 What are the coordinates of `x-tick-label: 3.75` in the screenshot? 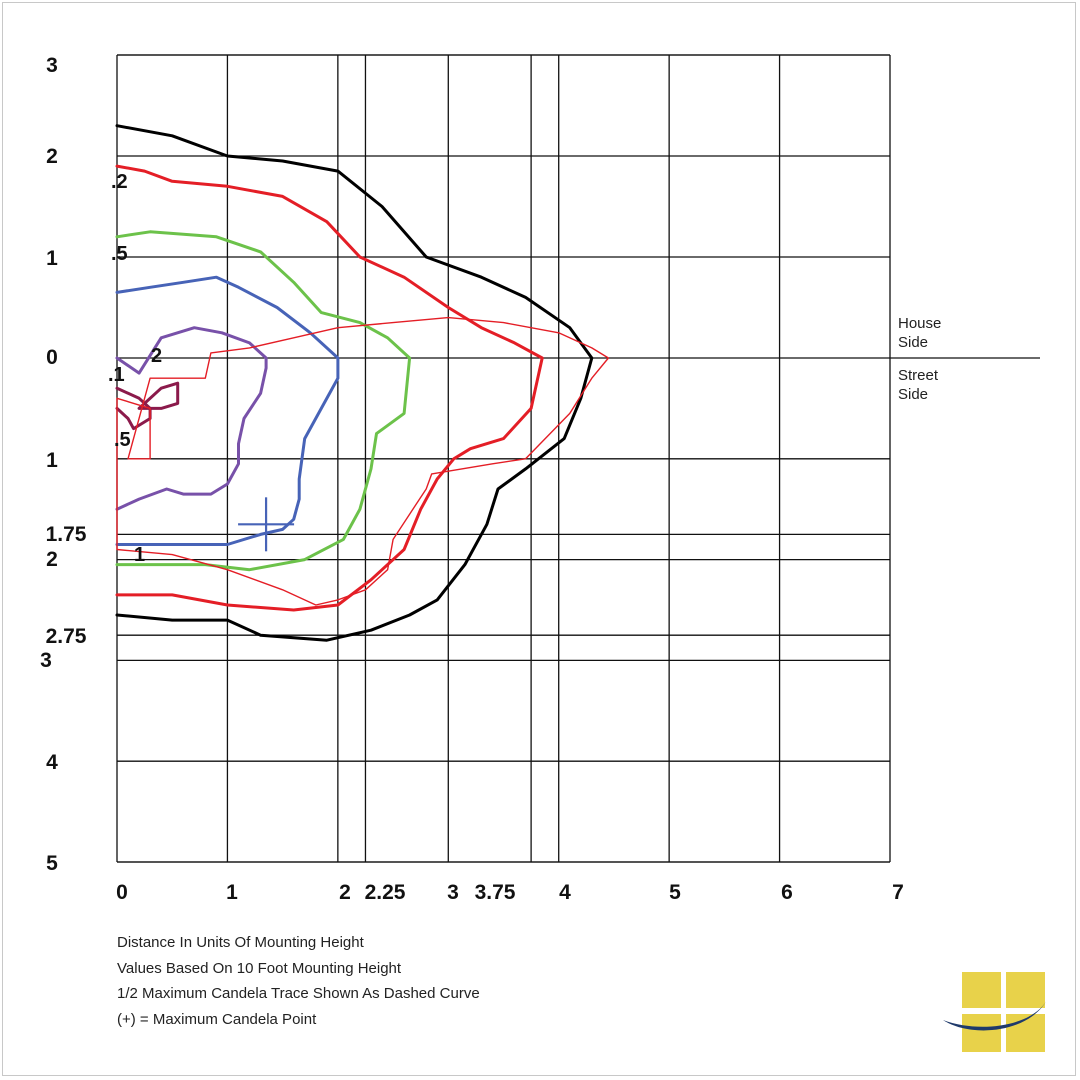 It's located at (495, 892).